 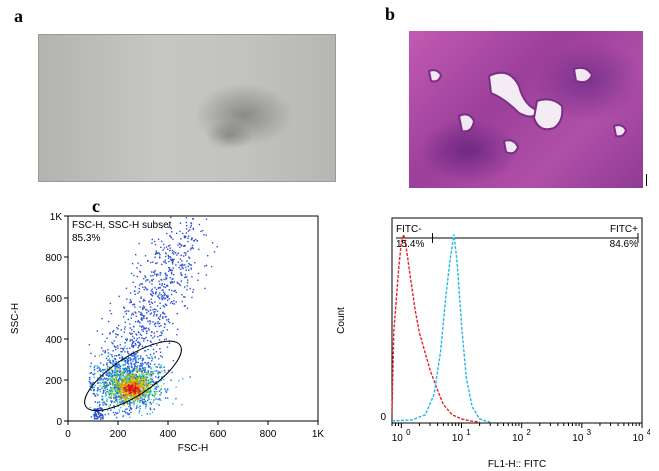 What do you see at coordinates (646, 180) in the screenshot?
I see `margin-tick` at bounding box center [646, 180].